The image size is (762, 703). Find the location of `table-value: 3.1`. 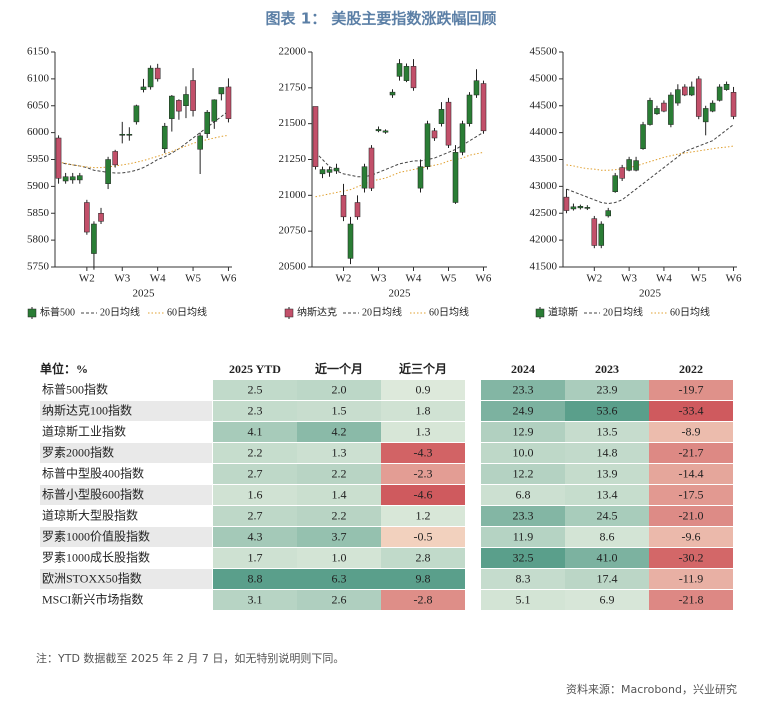

table-value: 3.1 is located at coordinates (255, 599).